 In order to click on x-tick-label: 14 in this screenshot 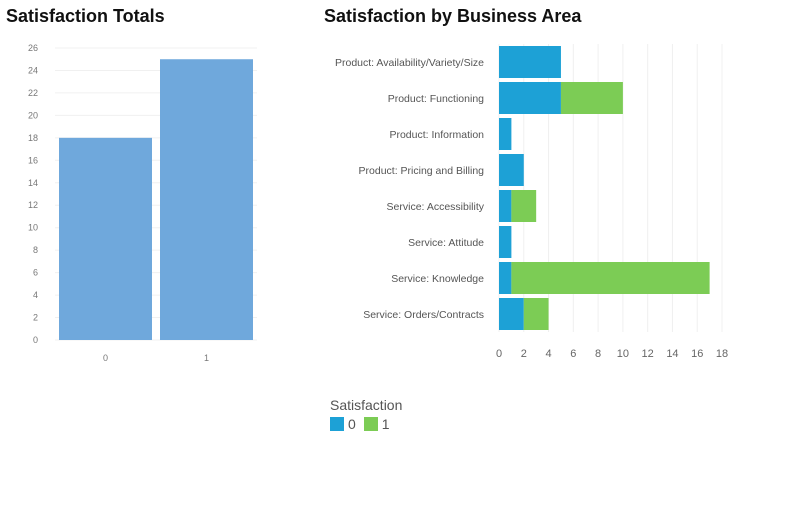, I will do `click(672, 354)`.